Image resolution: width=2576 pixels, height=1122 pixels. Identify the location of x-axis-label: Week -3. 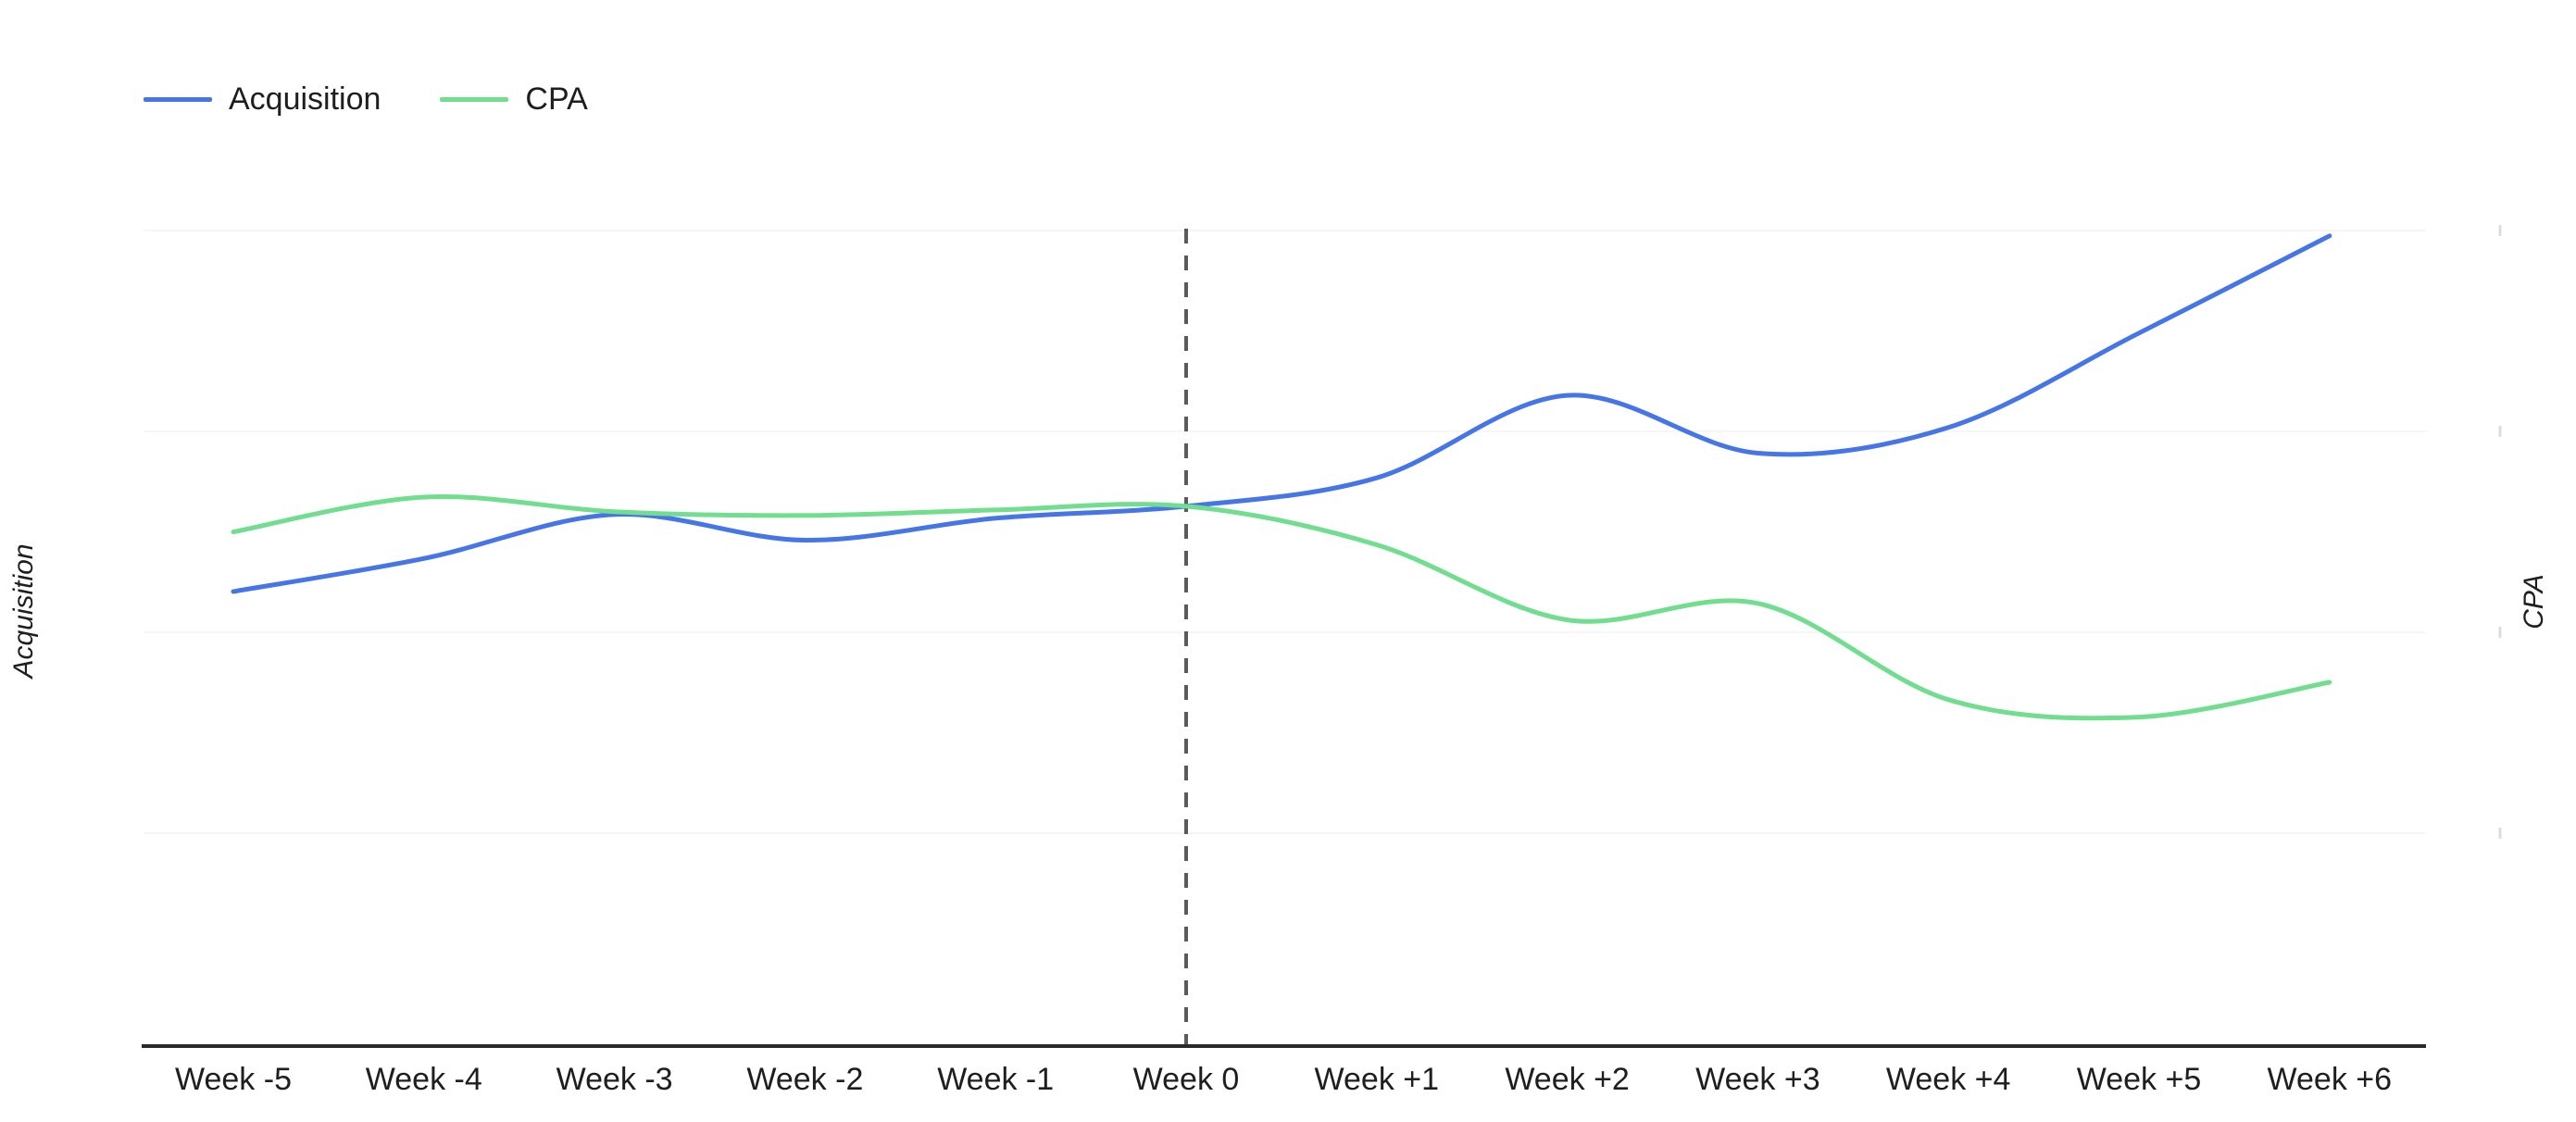
(615, 1080).